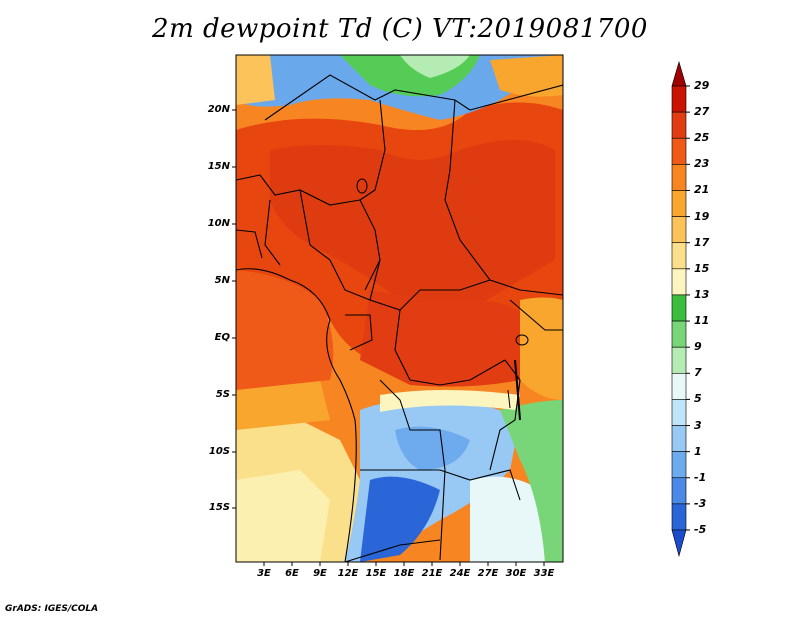  What do you see at coordinates (702, 112) in the screenshot?
I see `colorbar-label: 27` at bounding box center [702, 112].